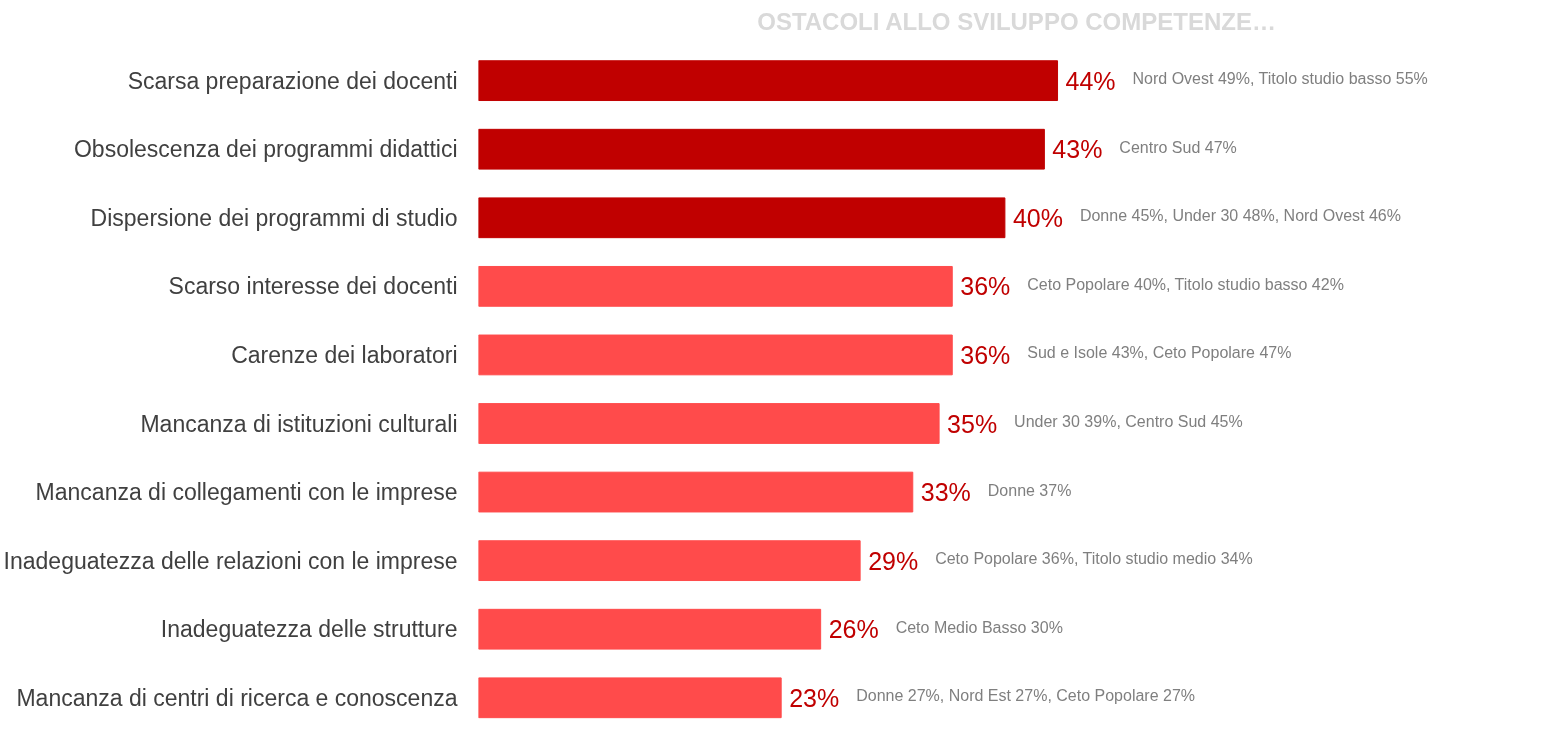  What do you see at coordinates (814, 697) in the screenshot?
I see `data-label: 23%` at bounding box center [814, 697].